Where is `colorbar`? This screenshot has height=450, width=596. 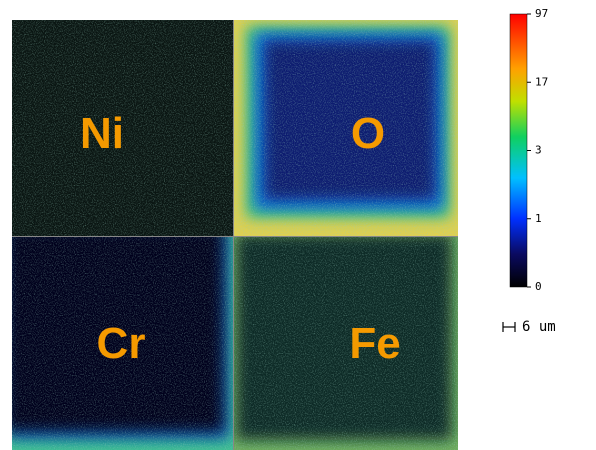
colorbar is located at coordinates (518, 150).